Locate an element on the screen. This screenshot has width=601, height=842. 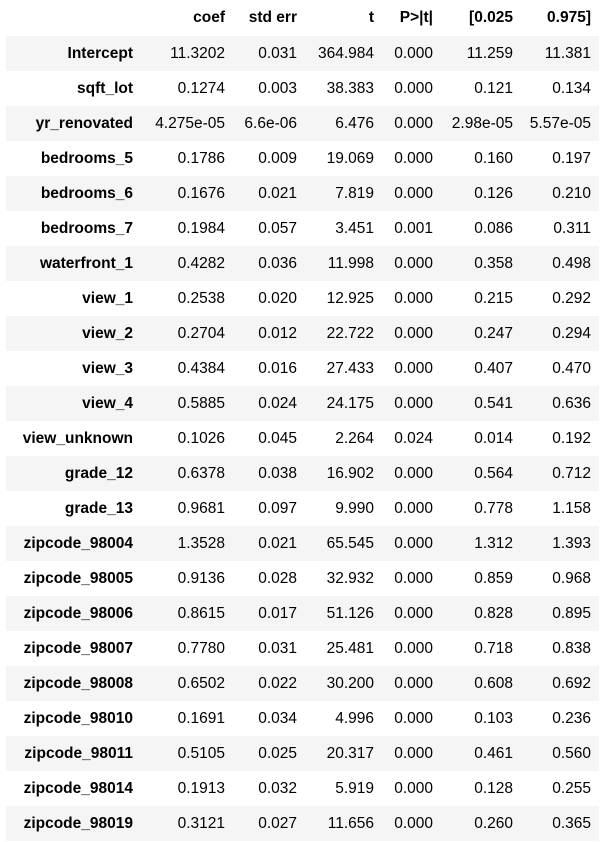
cell-coef: 4.275e-05 is located at coordinates (190, 123).